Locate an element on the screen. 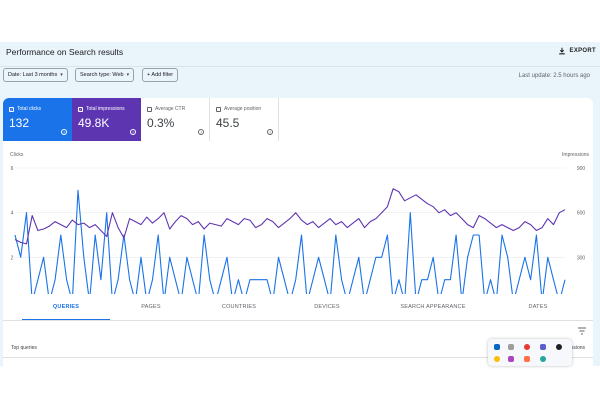 The height and width of the screenshot is (400, 600). right-tick-label: 600 is located at coordinates (581, 214).